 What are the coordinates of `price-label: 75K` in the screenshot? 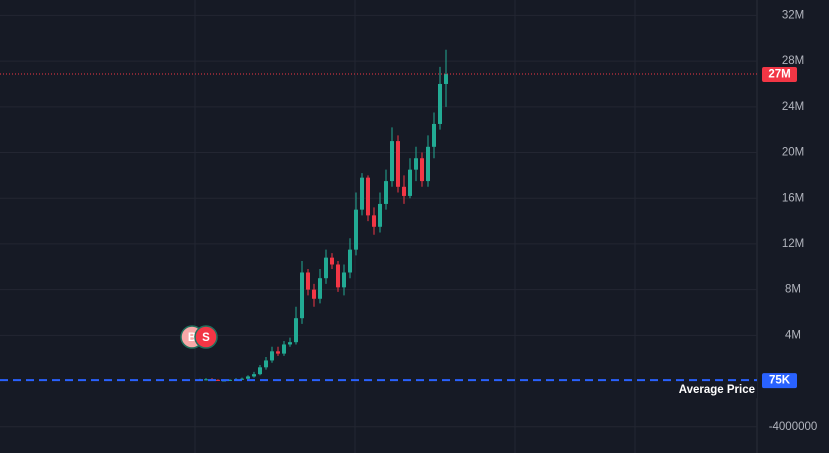 It's located at (780, 381).